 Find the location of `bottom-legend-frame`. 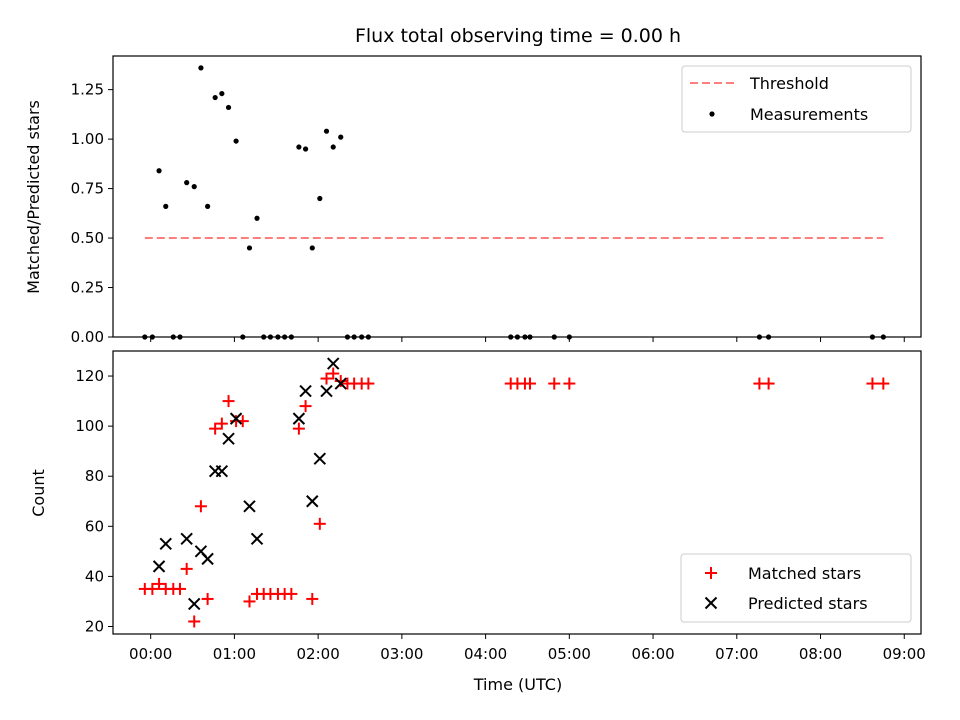

bottom-legend-frame is located at coordinates (796, 588).